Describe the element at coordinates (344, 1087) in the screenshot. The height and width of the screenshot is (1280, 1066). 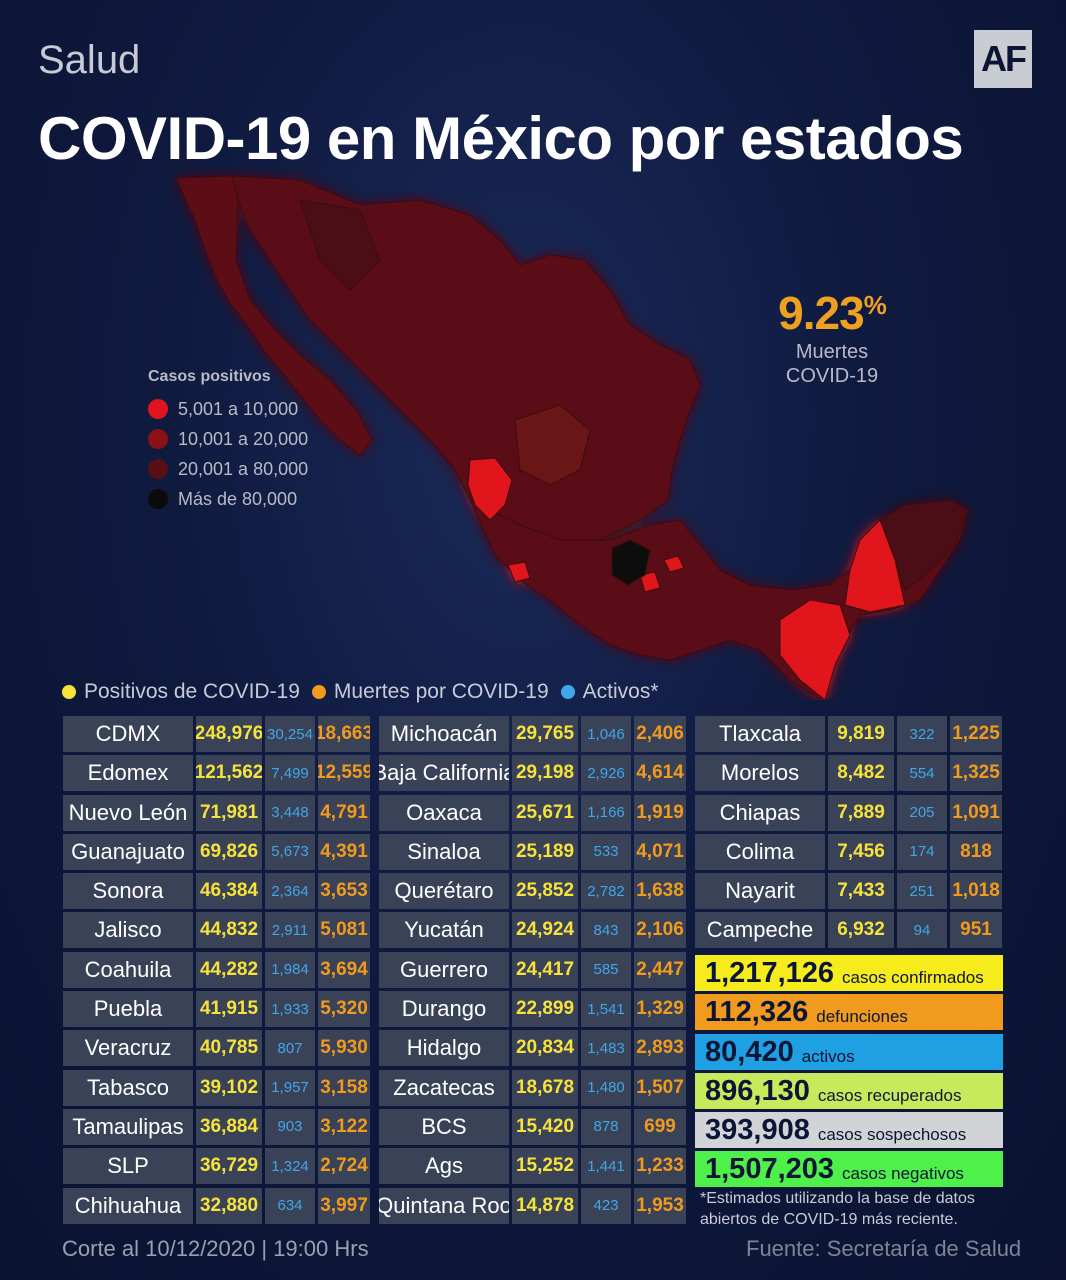
I see `muertes-value: 3,158` at that location.